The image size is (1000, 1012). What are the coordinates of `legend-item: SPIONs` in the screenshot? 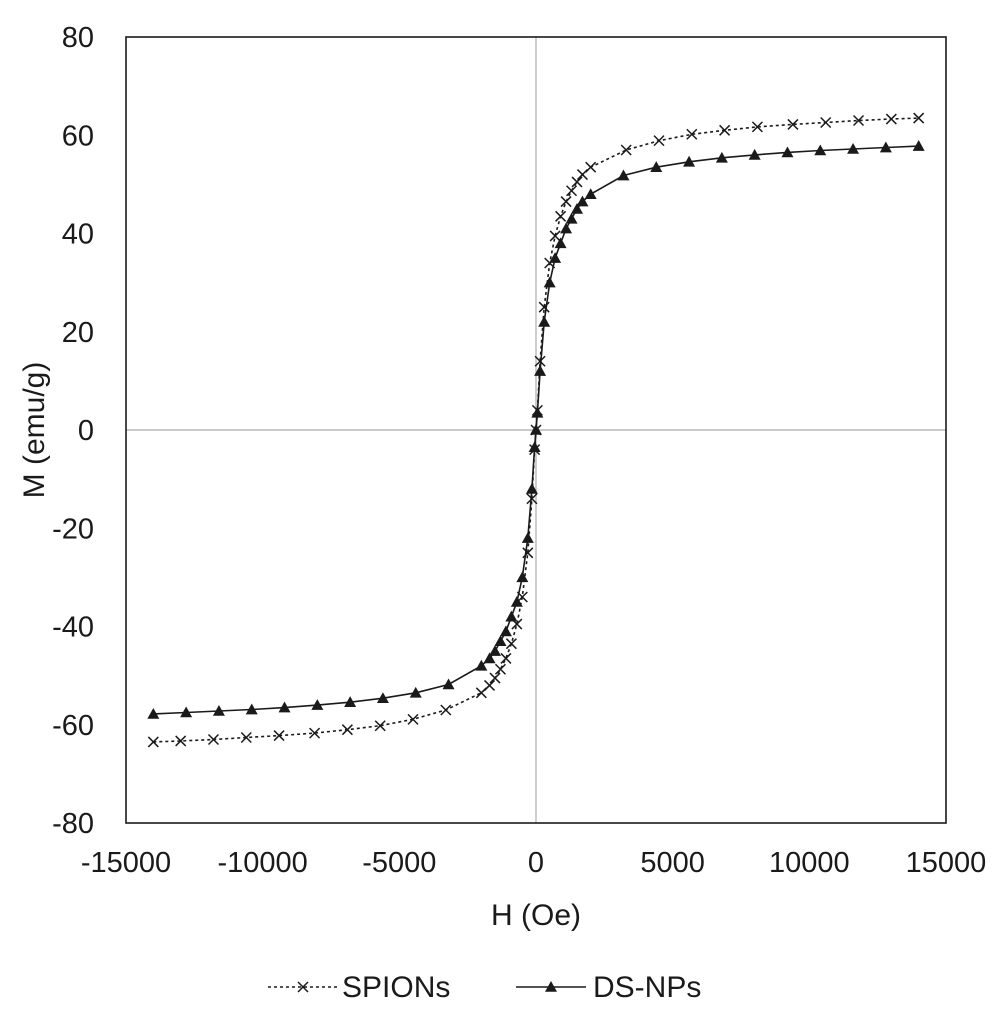 It's located at (359, 987).